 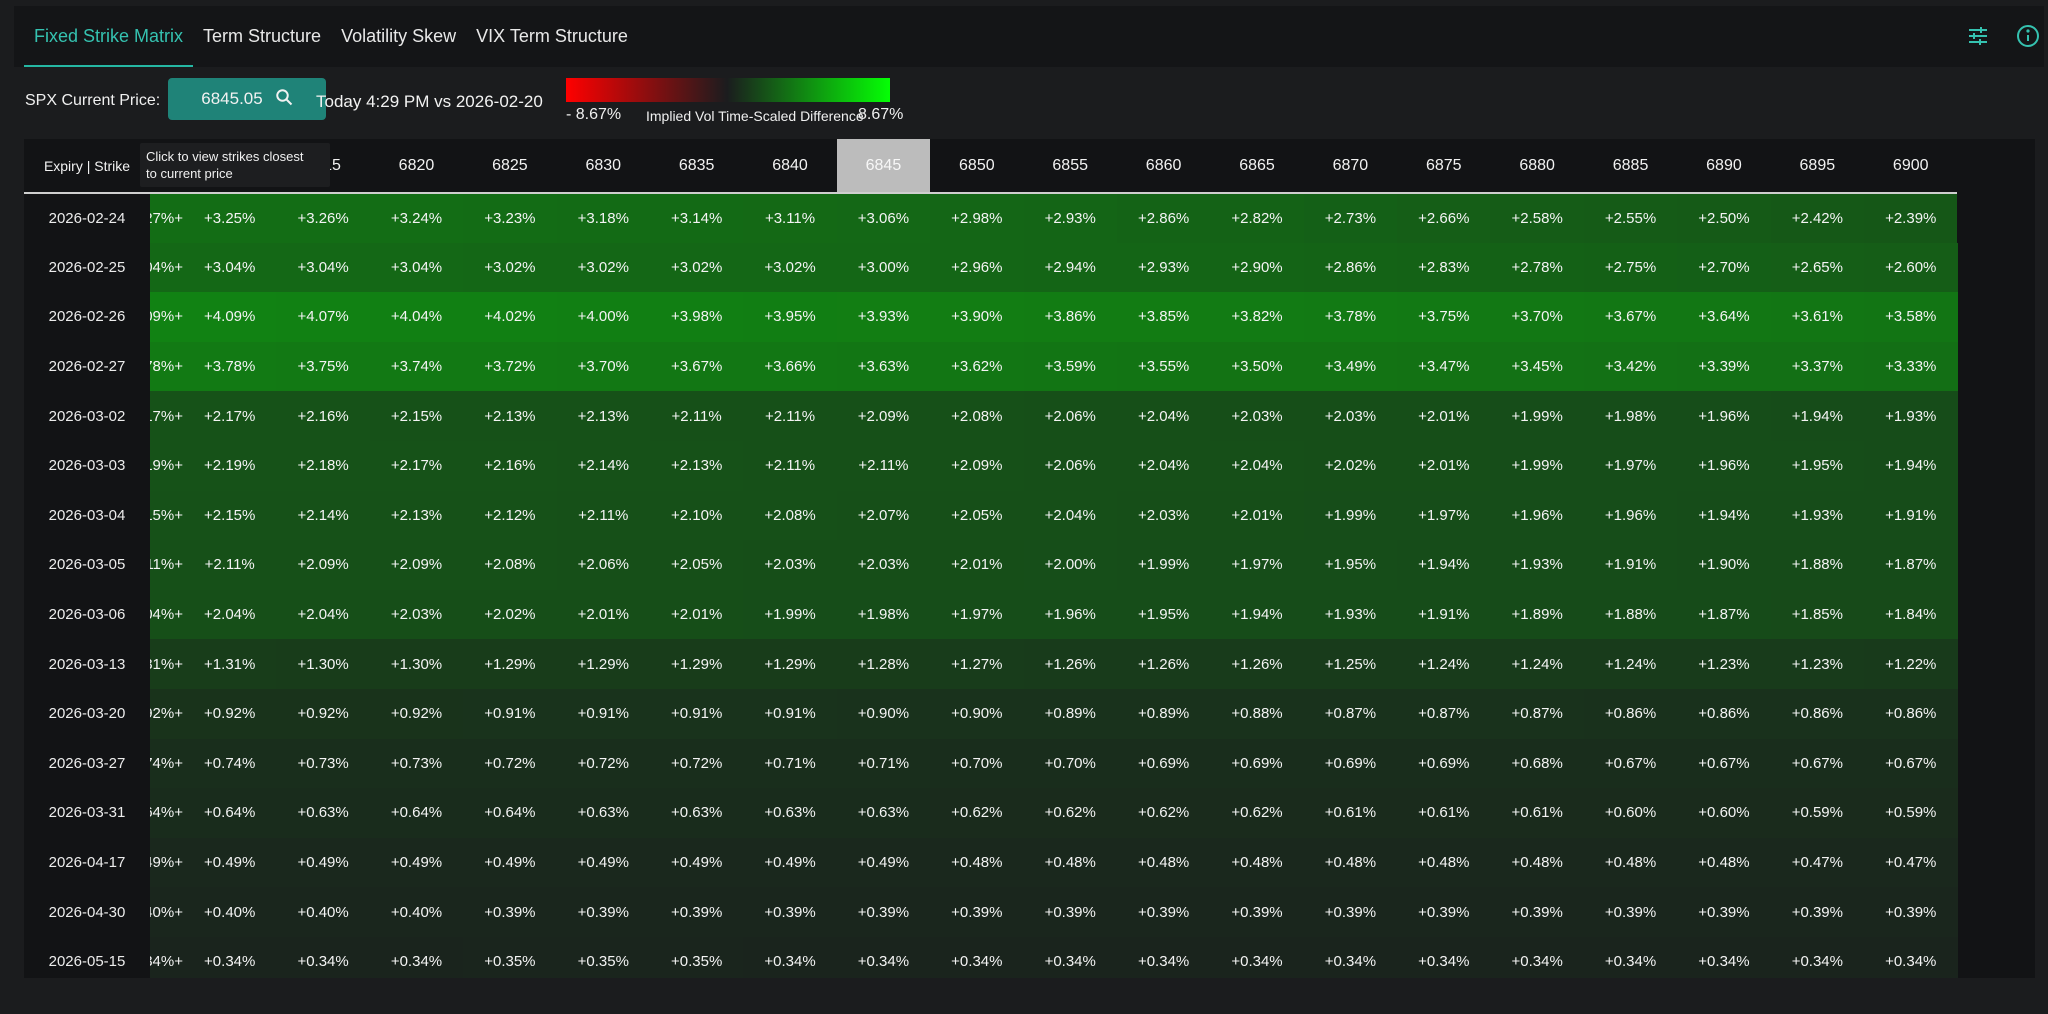 I want to click on matrix-cell-clipped: +2.17%, so click(x=166, y=416).